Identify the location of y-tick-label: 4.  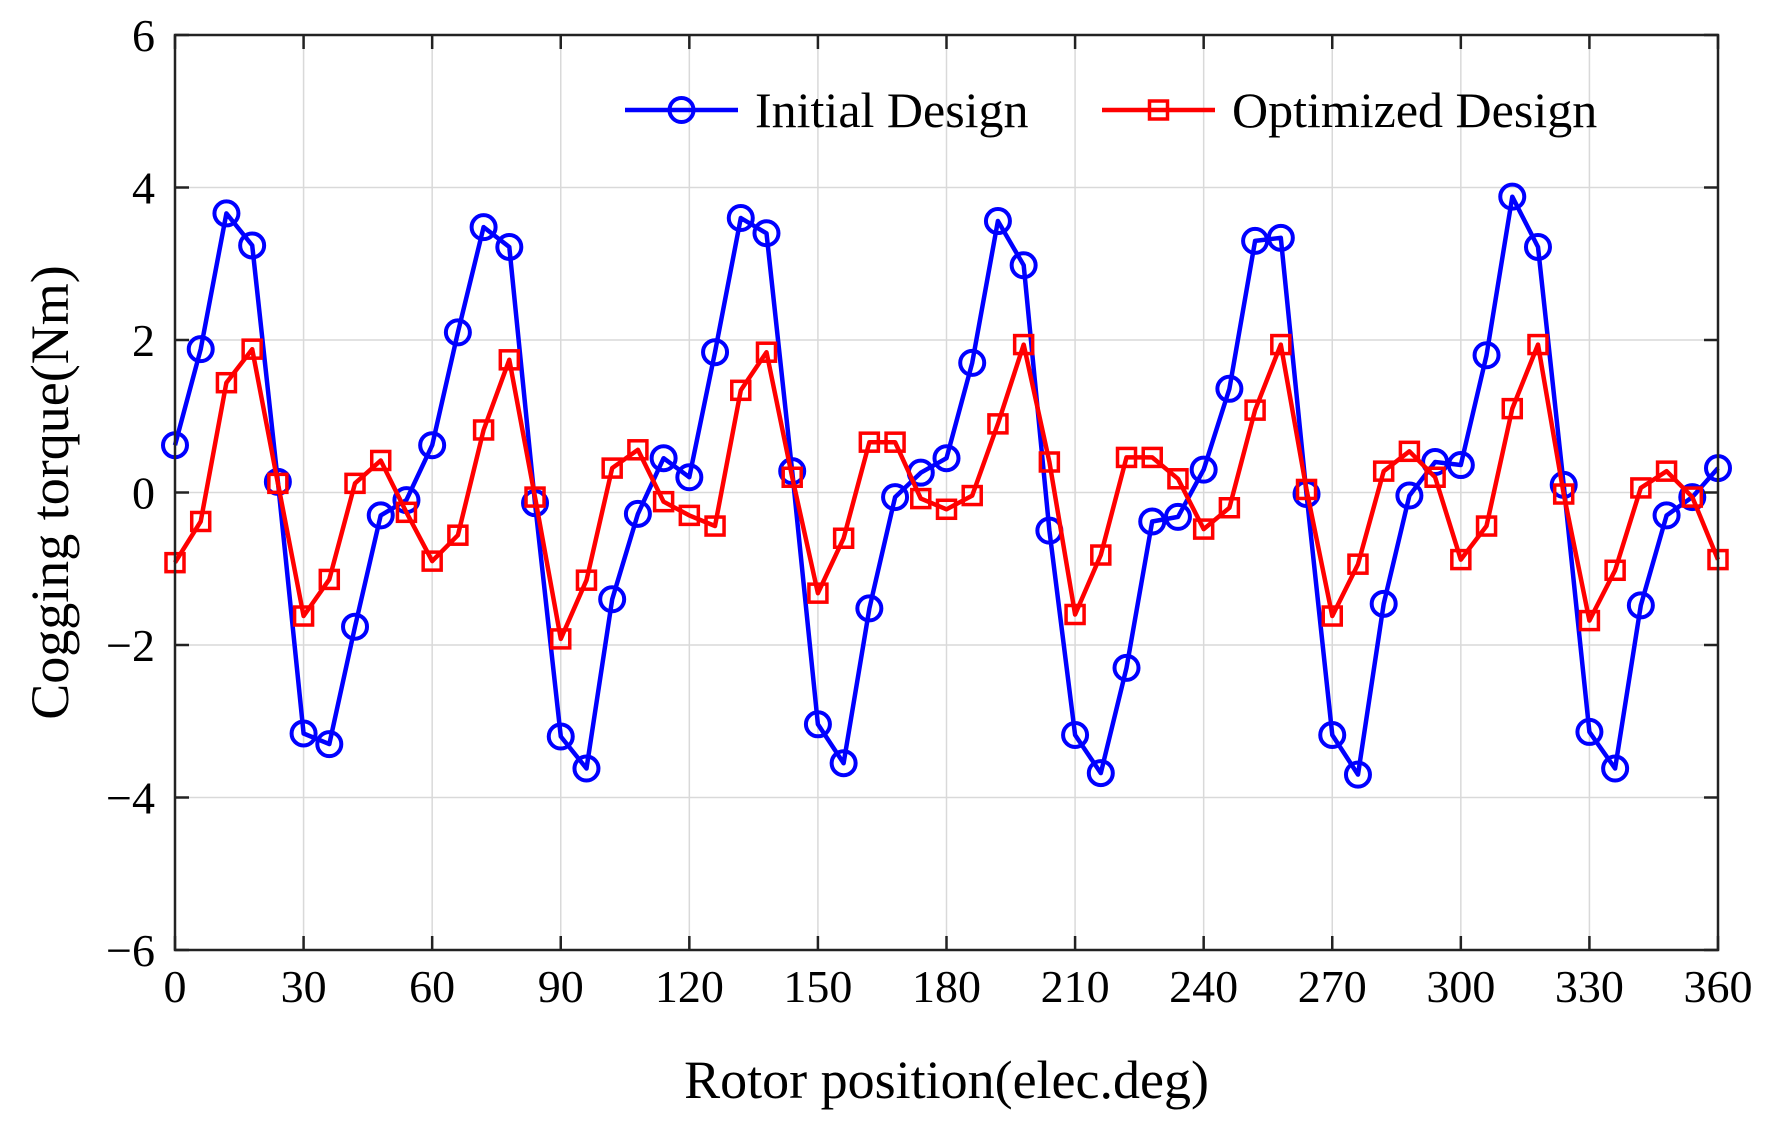
(143, 188).